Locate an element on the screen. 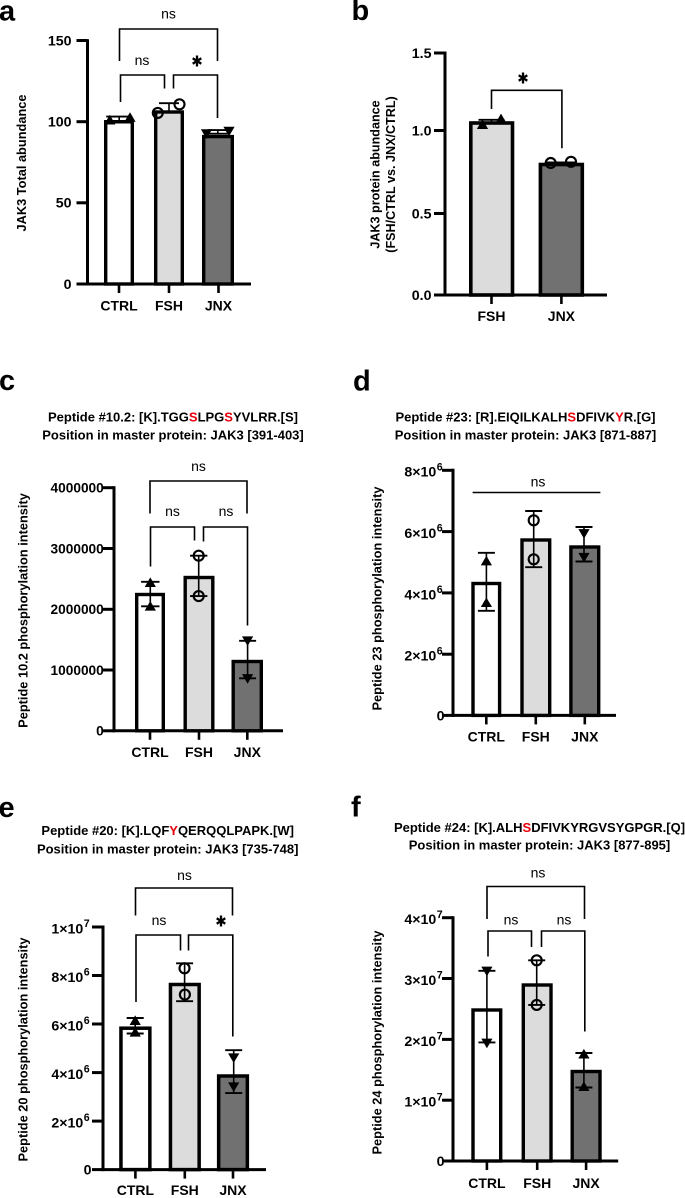  svg-text:Peptide 24 phosphorylation int: Peptide 24 phosphorylation intensity is located at coordinates (377, 1042).